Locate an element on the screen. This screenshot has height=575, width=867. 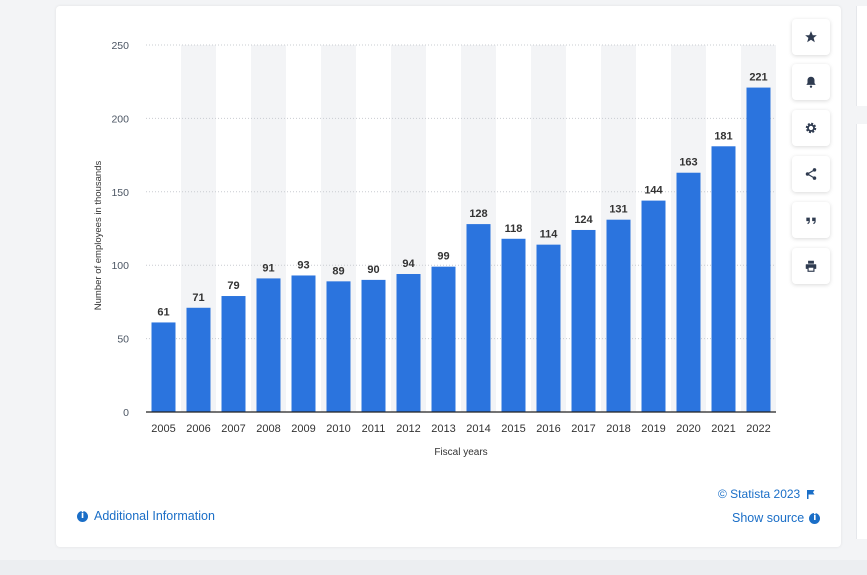
bar-2007 is located at coordinates (233, 354).